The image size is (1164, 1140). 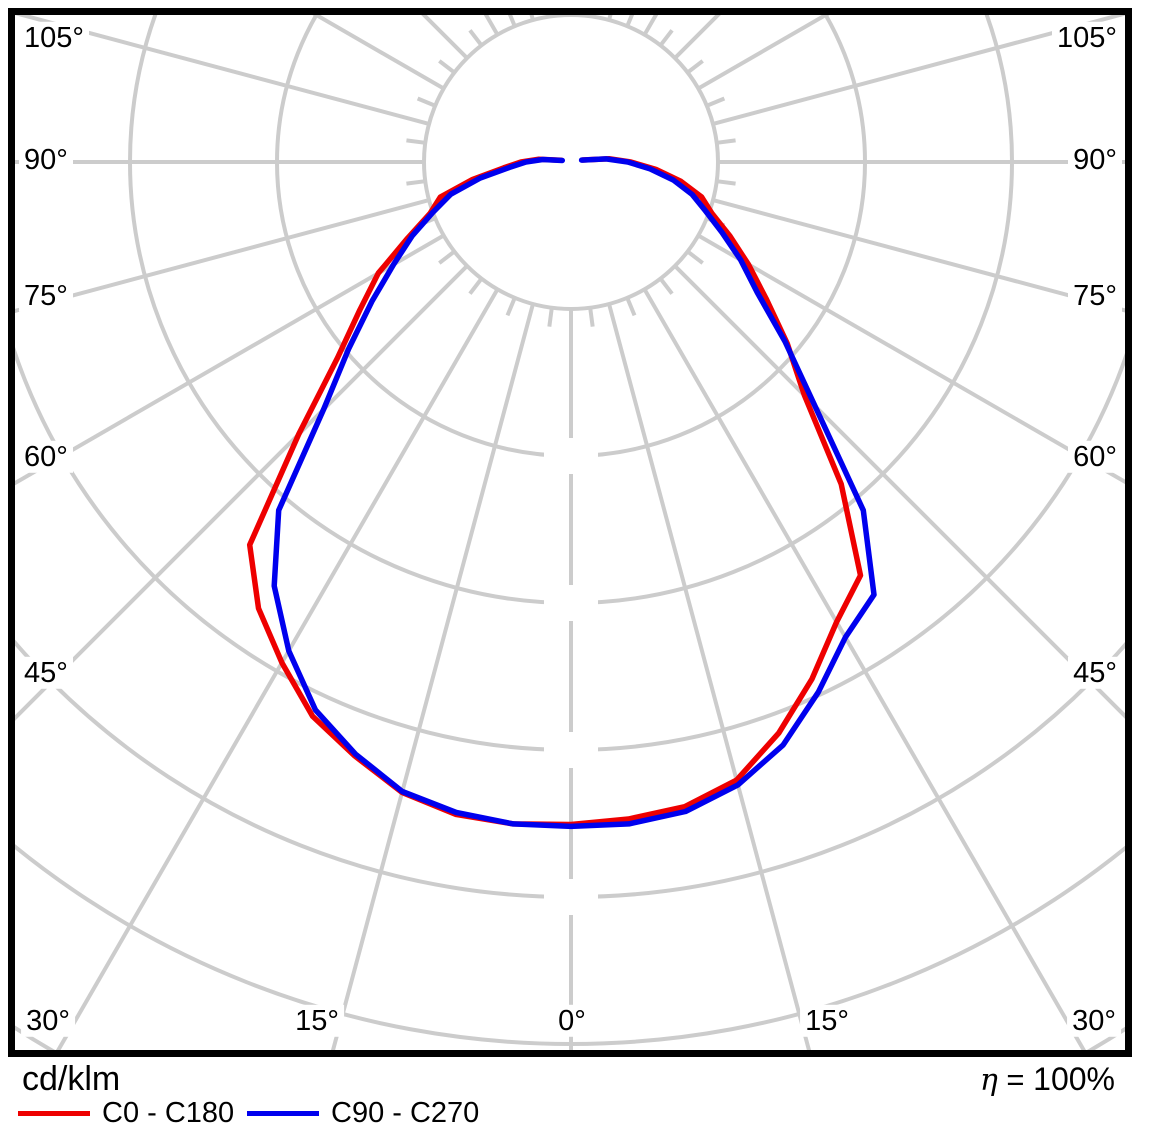 I want to click on legend-line-blue, so click(x=283, y=1113).